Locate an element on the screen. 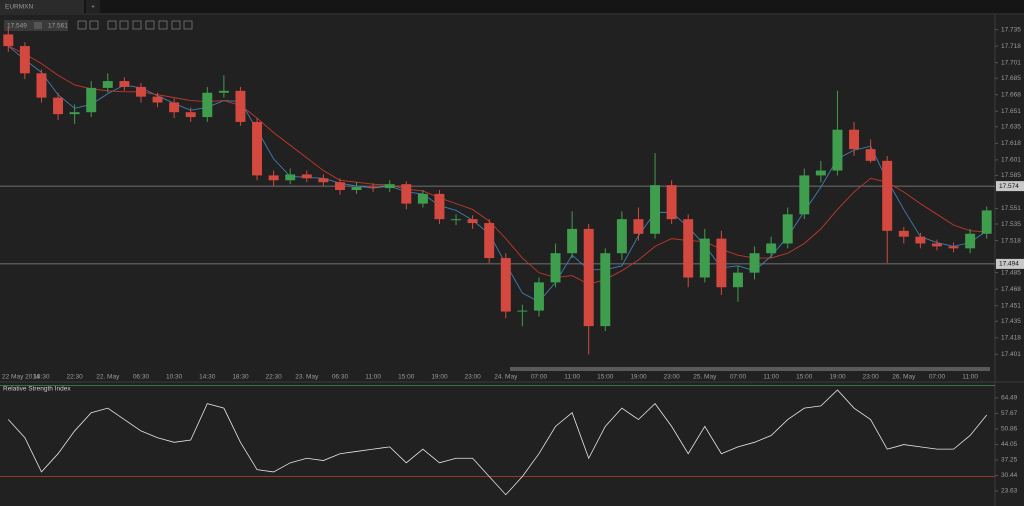 The width and height of the screenshot is (1024, 506). x-tick-label: 22. May is located at coordinates (108, 377).